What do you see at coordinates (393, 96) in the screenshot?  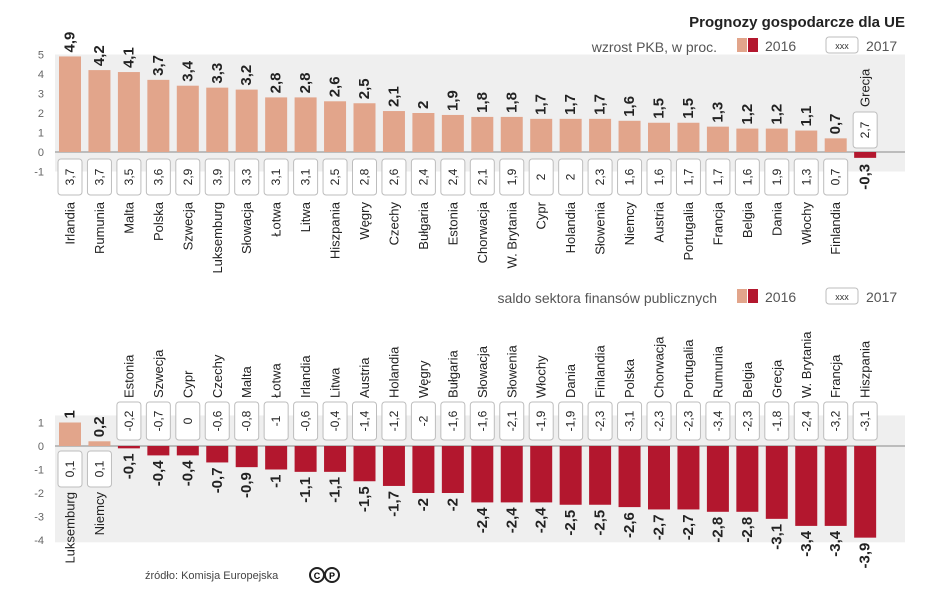 I see `value-label-2016: 2,1` at bounding box center [393, 96].